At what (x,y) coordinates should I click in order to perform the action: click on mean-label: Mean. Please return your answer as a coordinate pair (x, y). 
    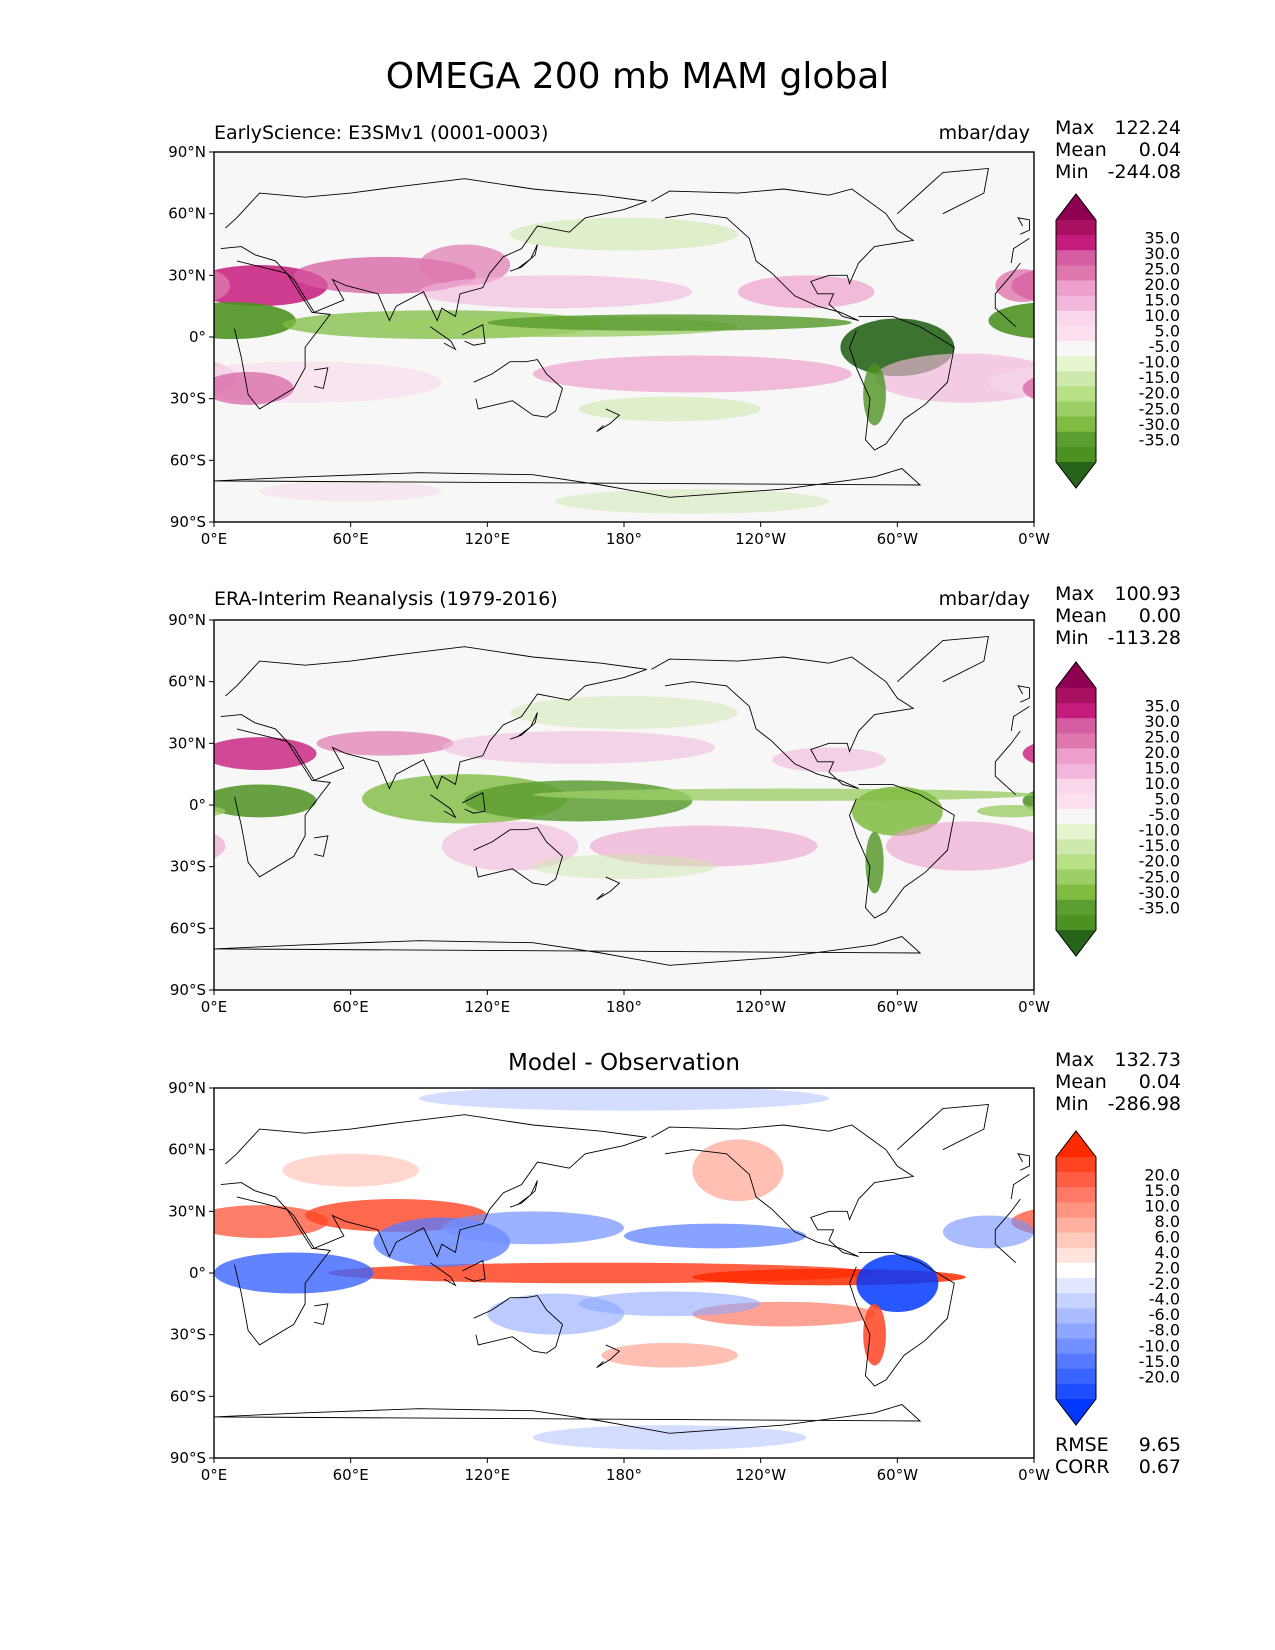
    Looking at the image, I should click on (1081, 1082).